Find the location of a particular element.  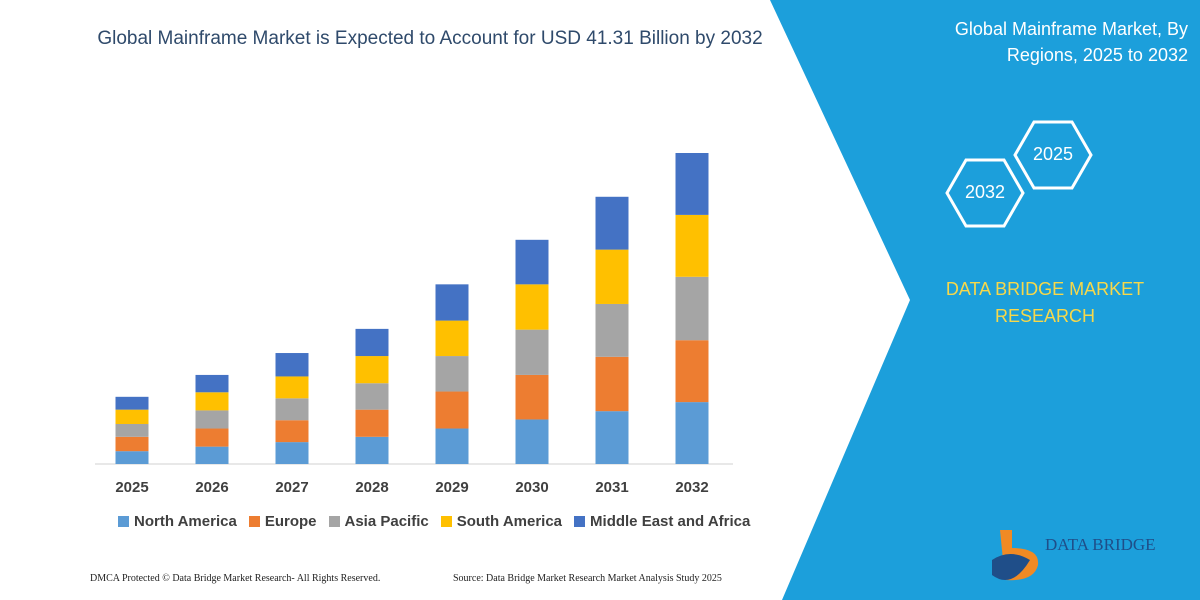

legend-item: Asia Pacific is located at coordinates (378, 521).